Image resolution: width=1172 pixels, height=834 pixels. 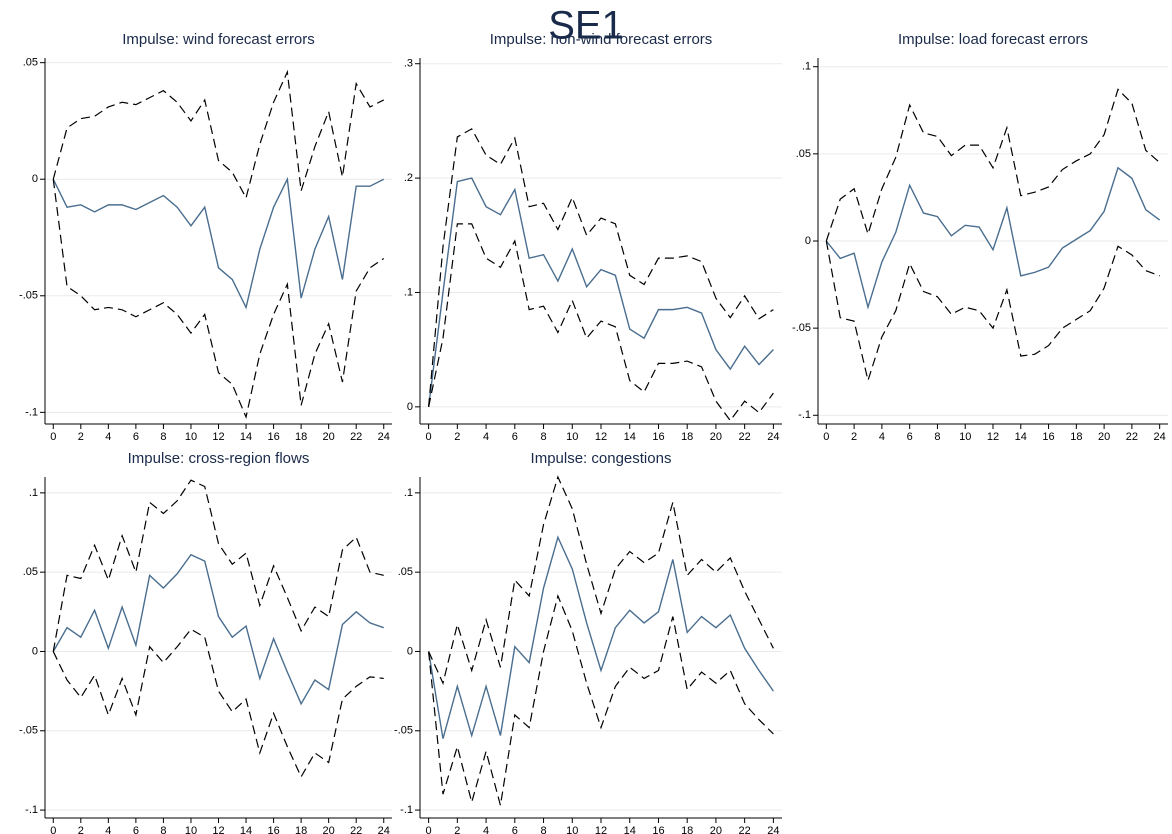 What do you see at coordinates (219, 458) in the screenshot?
I see `panel-title: Impulse: cross-region flows` at bounding box center [219, 458].